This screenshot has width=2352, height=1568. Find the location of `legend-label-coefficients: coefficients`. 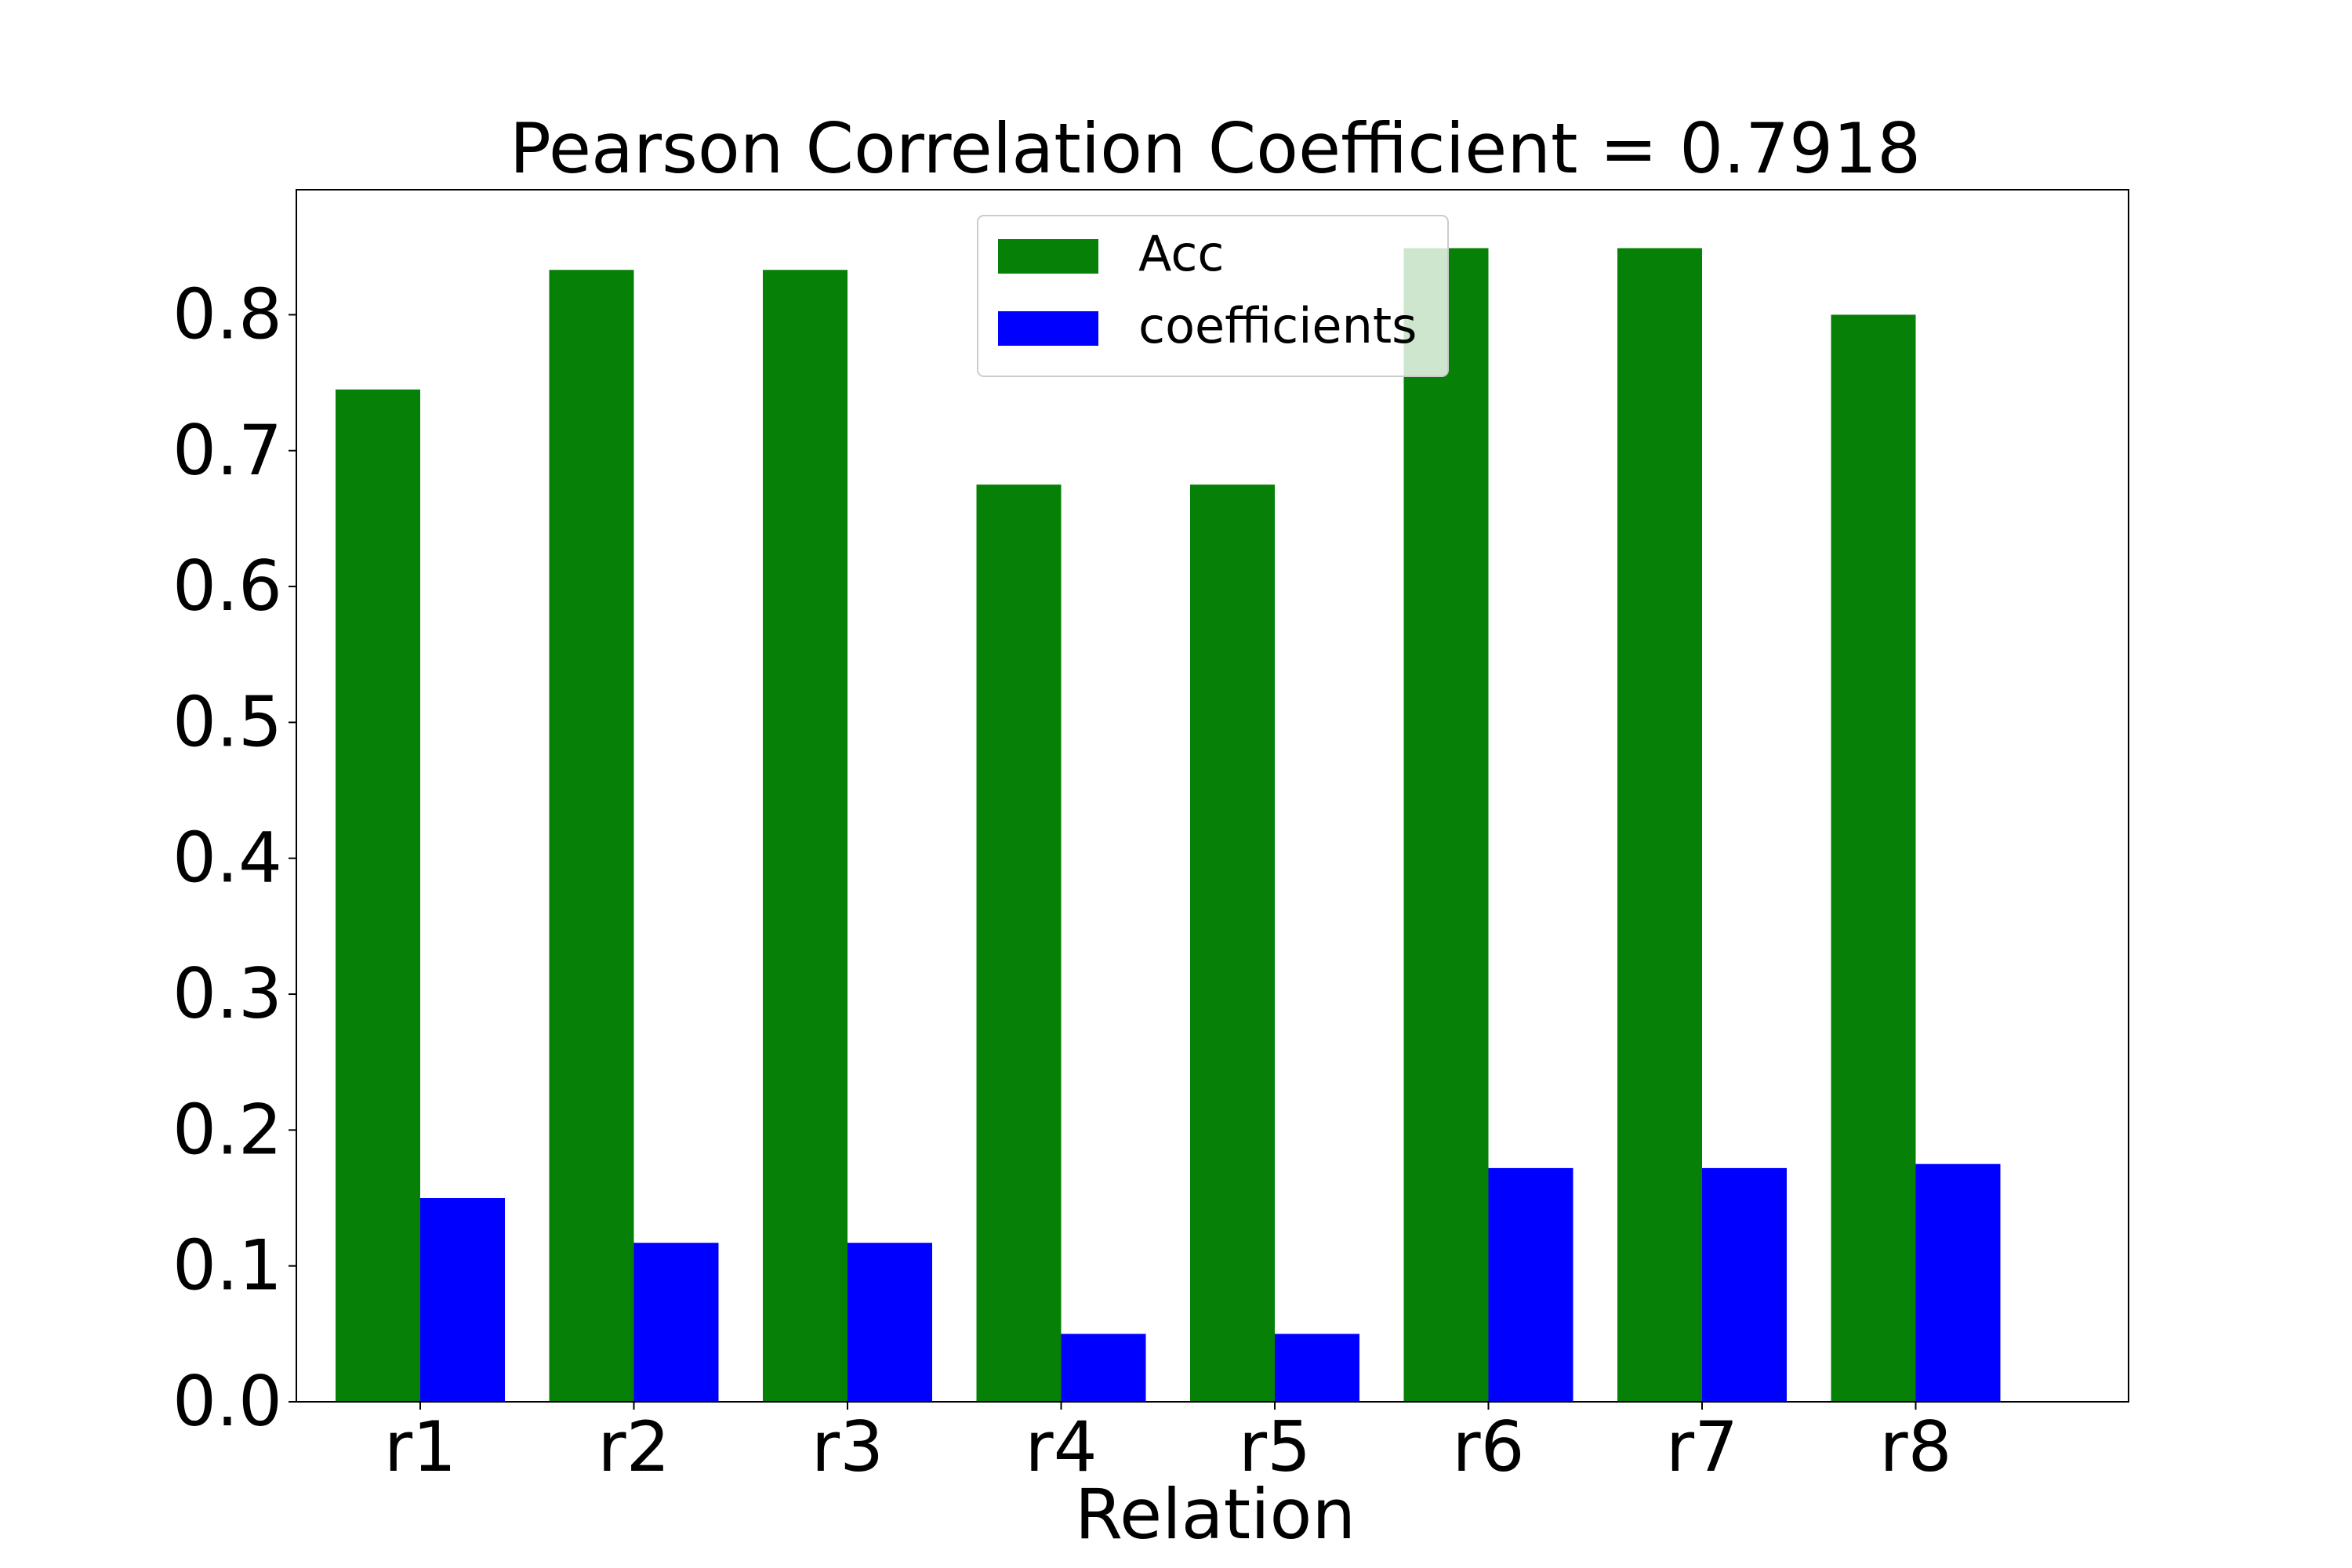

legend-label-coefficients: coefficients is located at coordinates (1277, 325).